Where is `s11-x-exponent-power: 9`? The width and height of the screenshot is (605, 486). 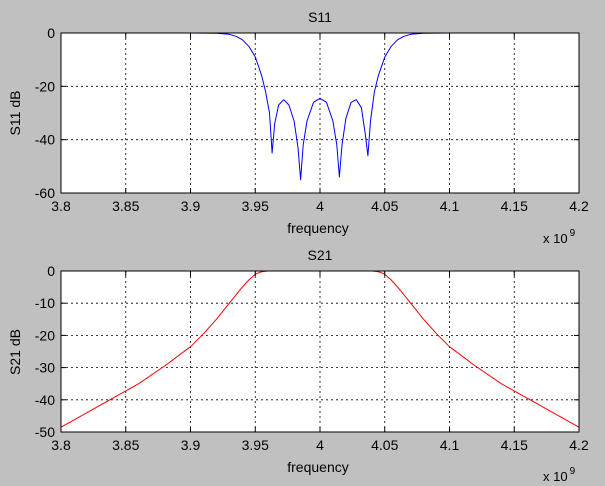
s11-x-exponent-power: 9 is located at coordinates (573, 233).